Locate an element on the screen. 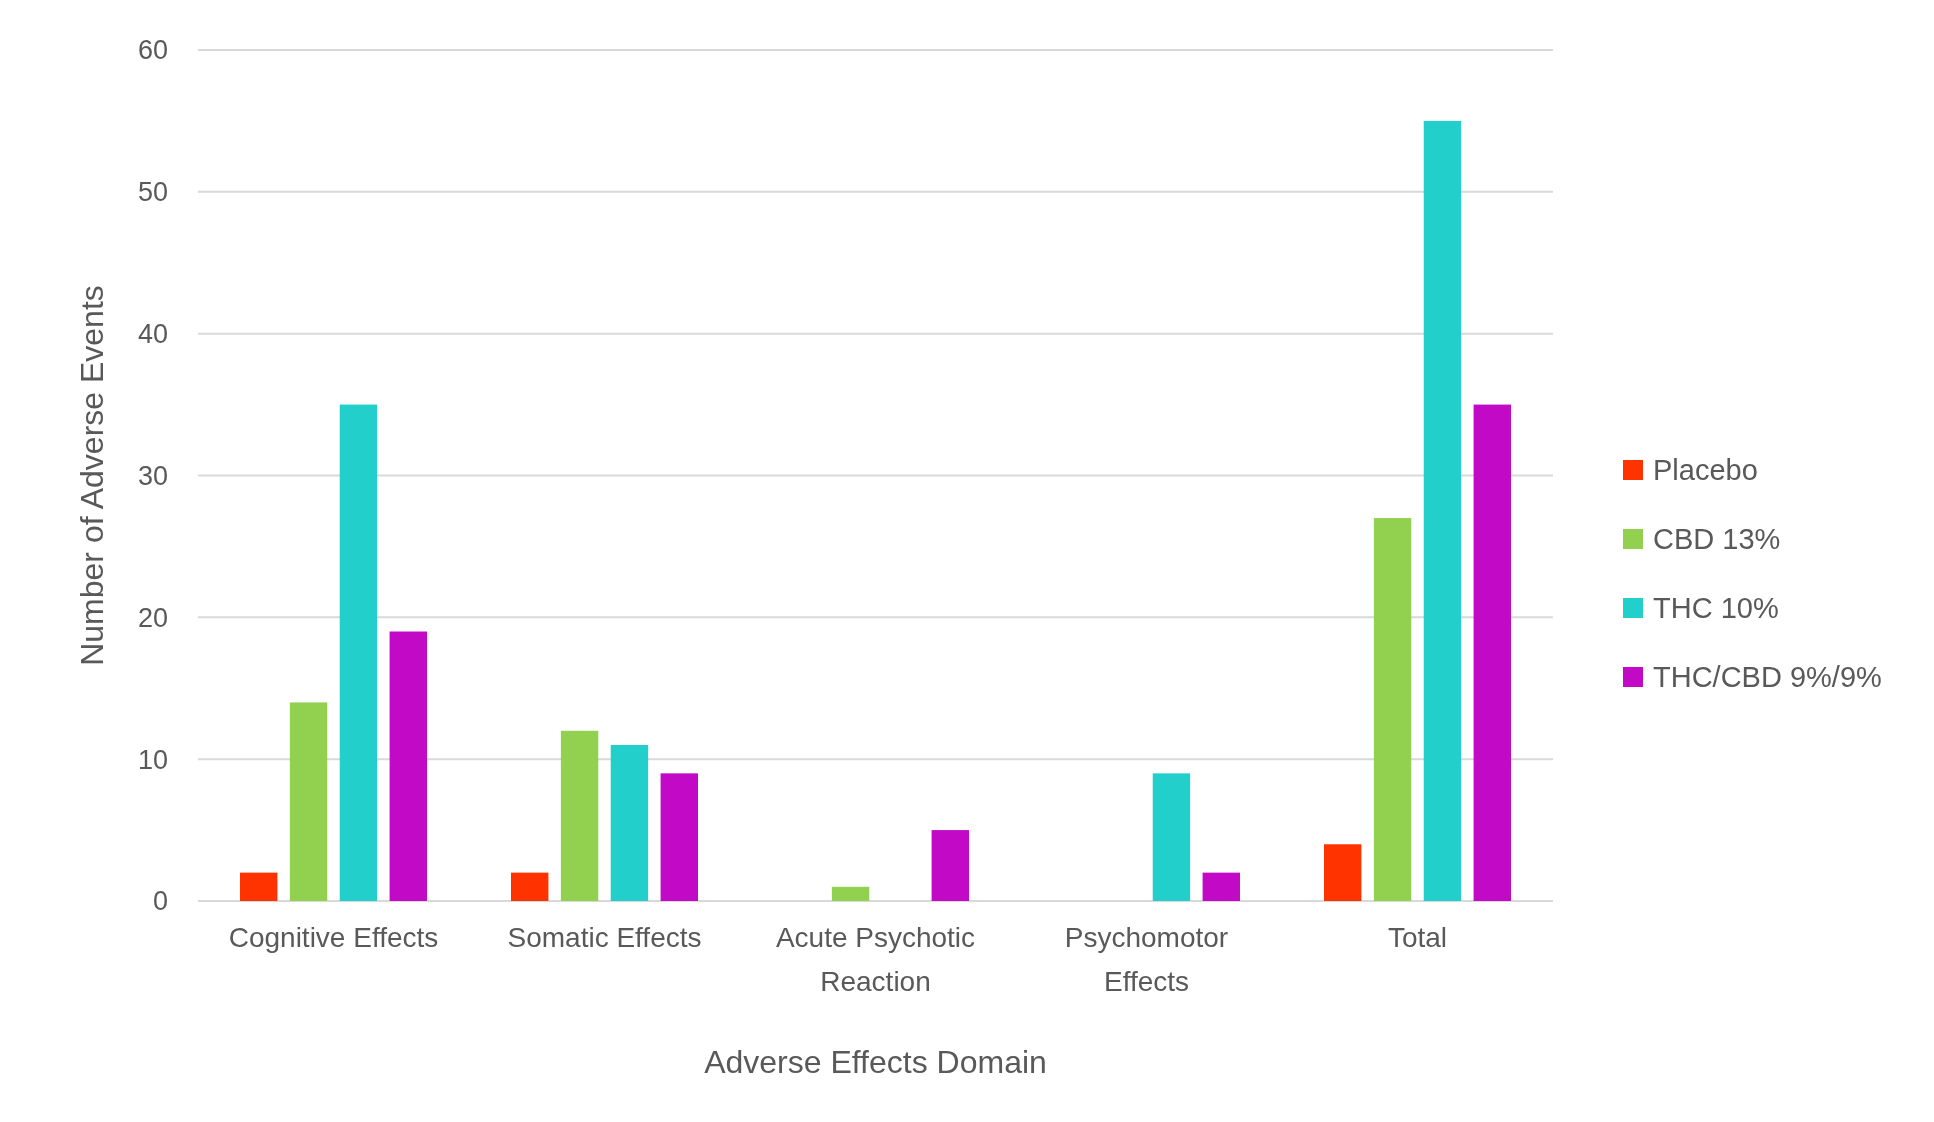 This screenshot has height=1122, width=1934. y-tick-label: 40 is located at coordinates (152, 334).